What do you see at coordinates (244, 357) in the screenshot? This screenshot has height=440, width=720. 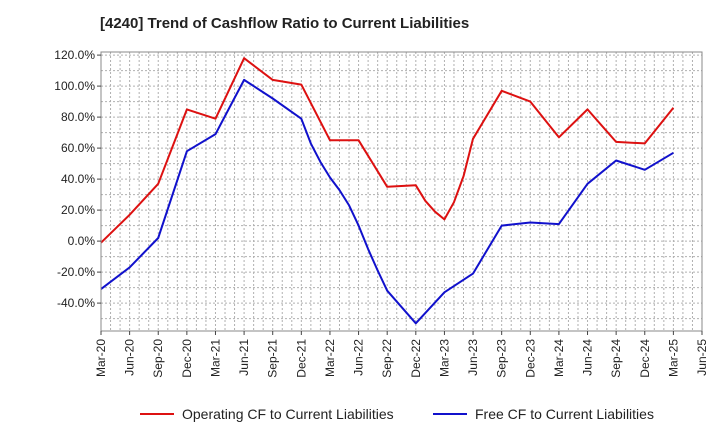 I see `x-tick-label: Jun-21` at bounding box center [244, 357].